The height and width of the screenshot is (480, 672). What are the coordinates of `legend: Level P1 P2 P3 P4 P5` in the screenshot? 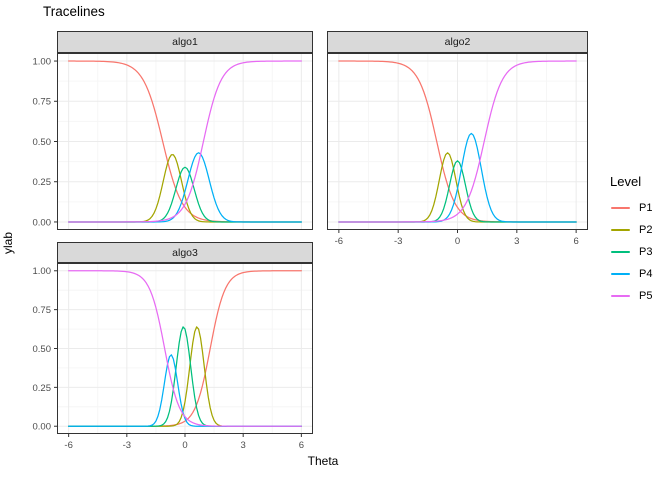 It's located at (631, 242).